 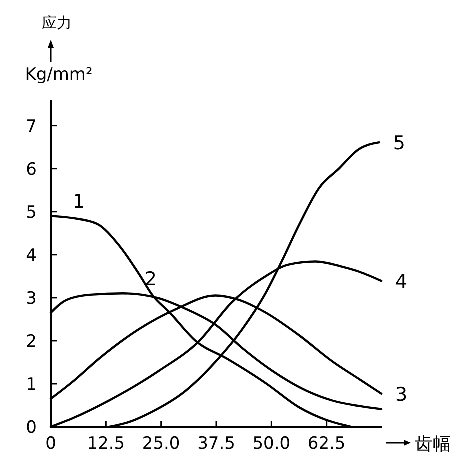 What do you see at coordinates (31, 298) in the screenshot?
I see `y-tick-label: 3` at bounding box center [31, 298].